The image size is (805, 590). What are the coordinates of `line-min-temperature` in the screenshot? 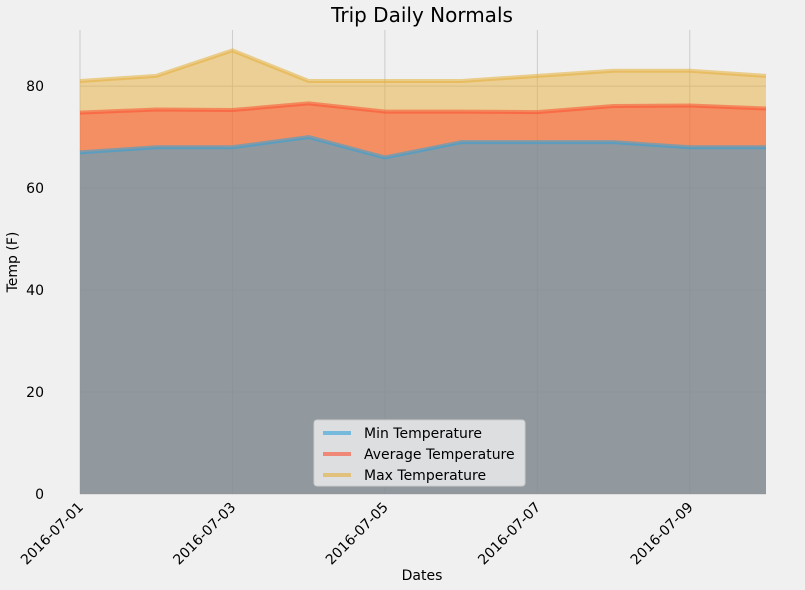 It's located at (422, 147).